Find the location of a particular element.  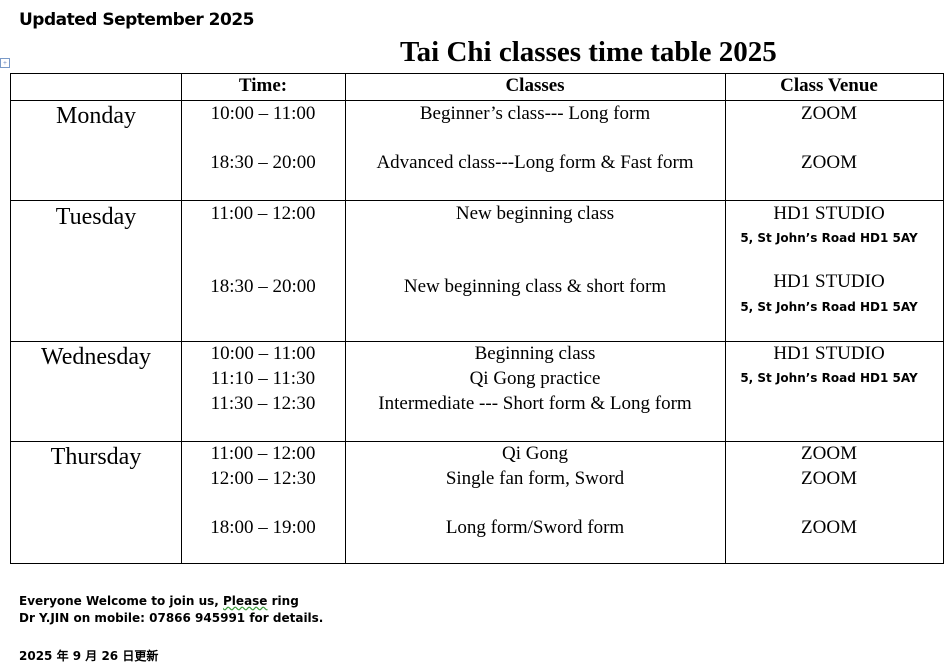

page-title: Tai Chi classes time table 2025 is located at coordinates (588, 52).